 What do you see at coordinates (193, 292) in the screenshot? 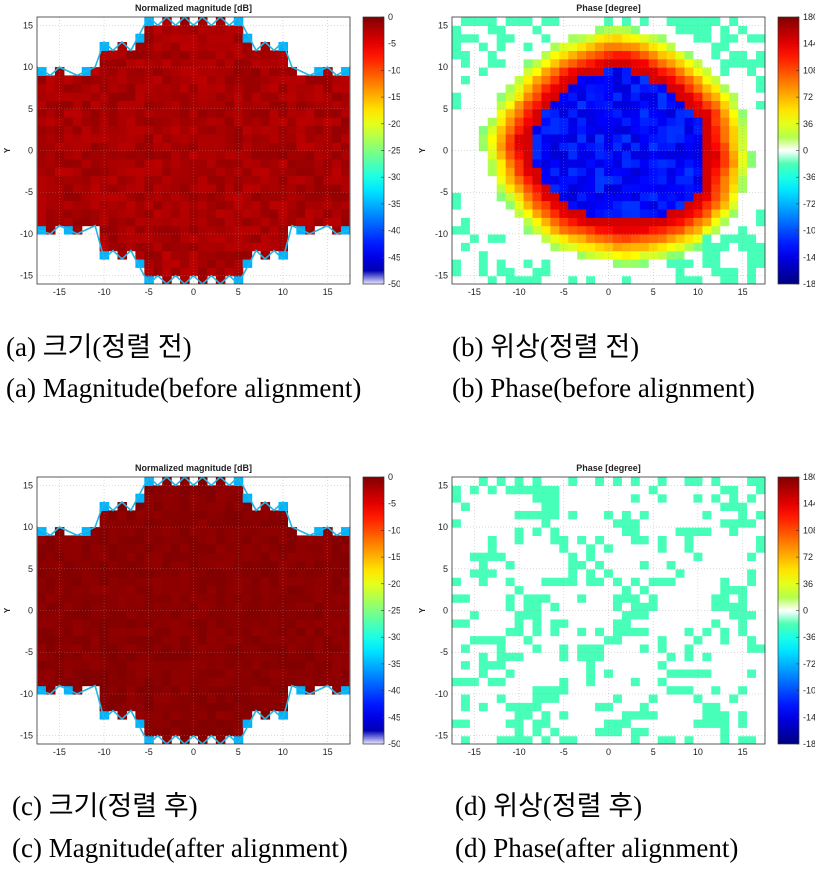
I see `x-tick-label: 0` at bounding box center [193, 292].